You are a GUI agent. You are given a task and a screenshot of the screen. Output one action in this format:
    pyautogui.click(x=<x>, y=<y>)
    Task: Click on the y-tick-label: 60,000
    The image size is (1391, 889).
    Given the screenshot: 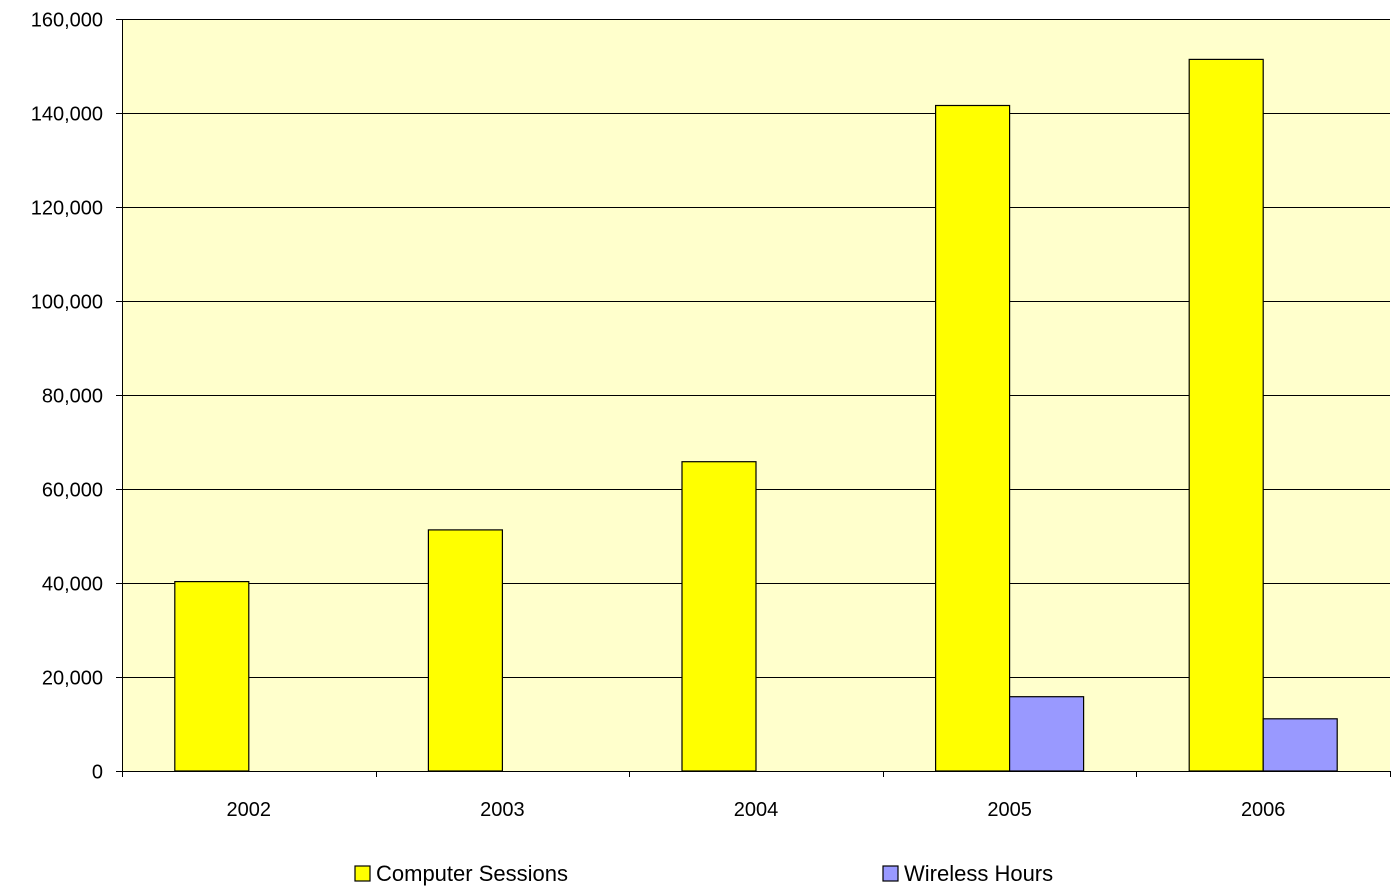 What is the action you would take?
    pyautogui.click(x=72, y=491)
    